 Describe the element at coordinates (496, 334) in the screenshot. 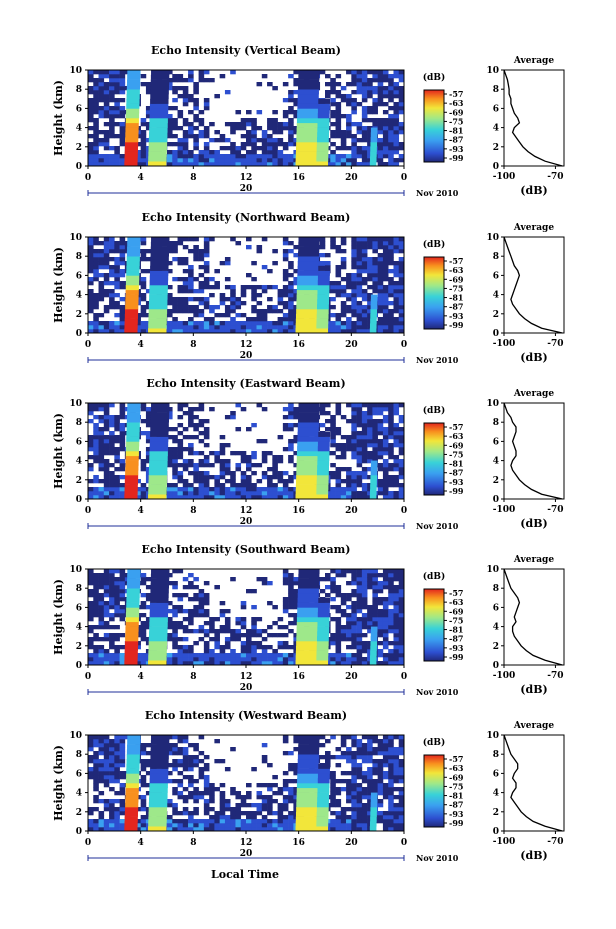

I see `profile-y-tick-label: 0` at that location.